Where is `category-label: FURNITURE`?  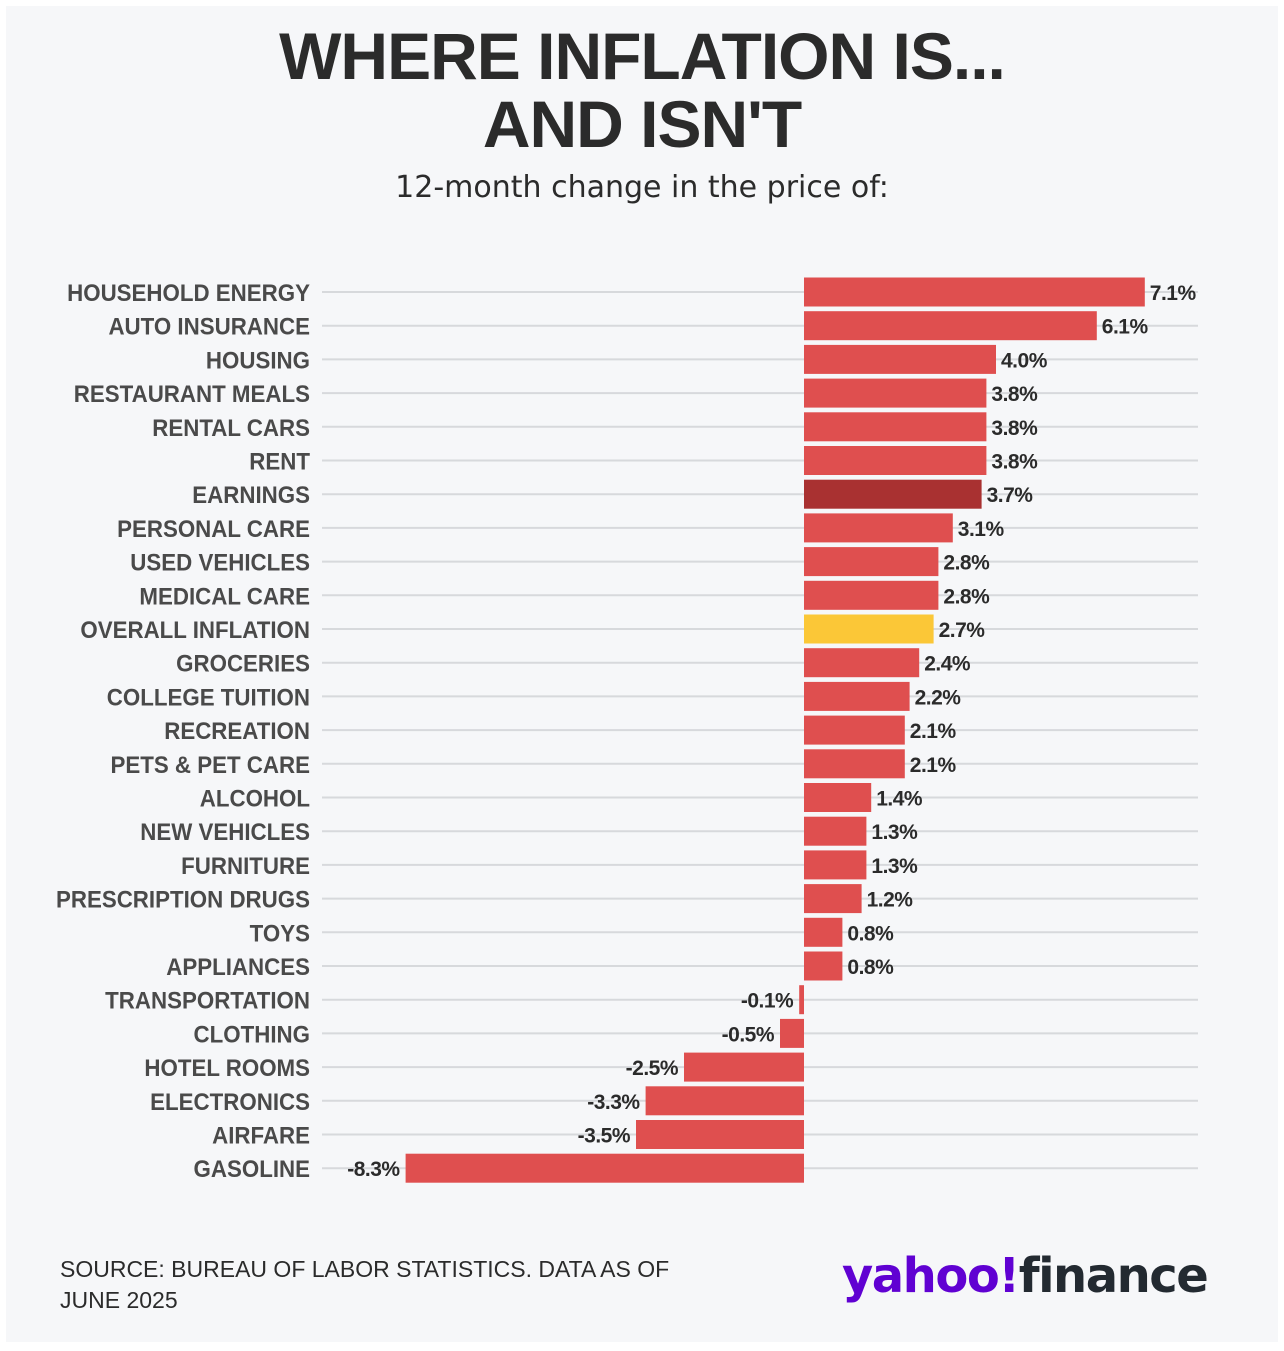
category-label: FURNITURE is located at coordinates (245, 865).